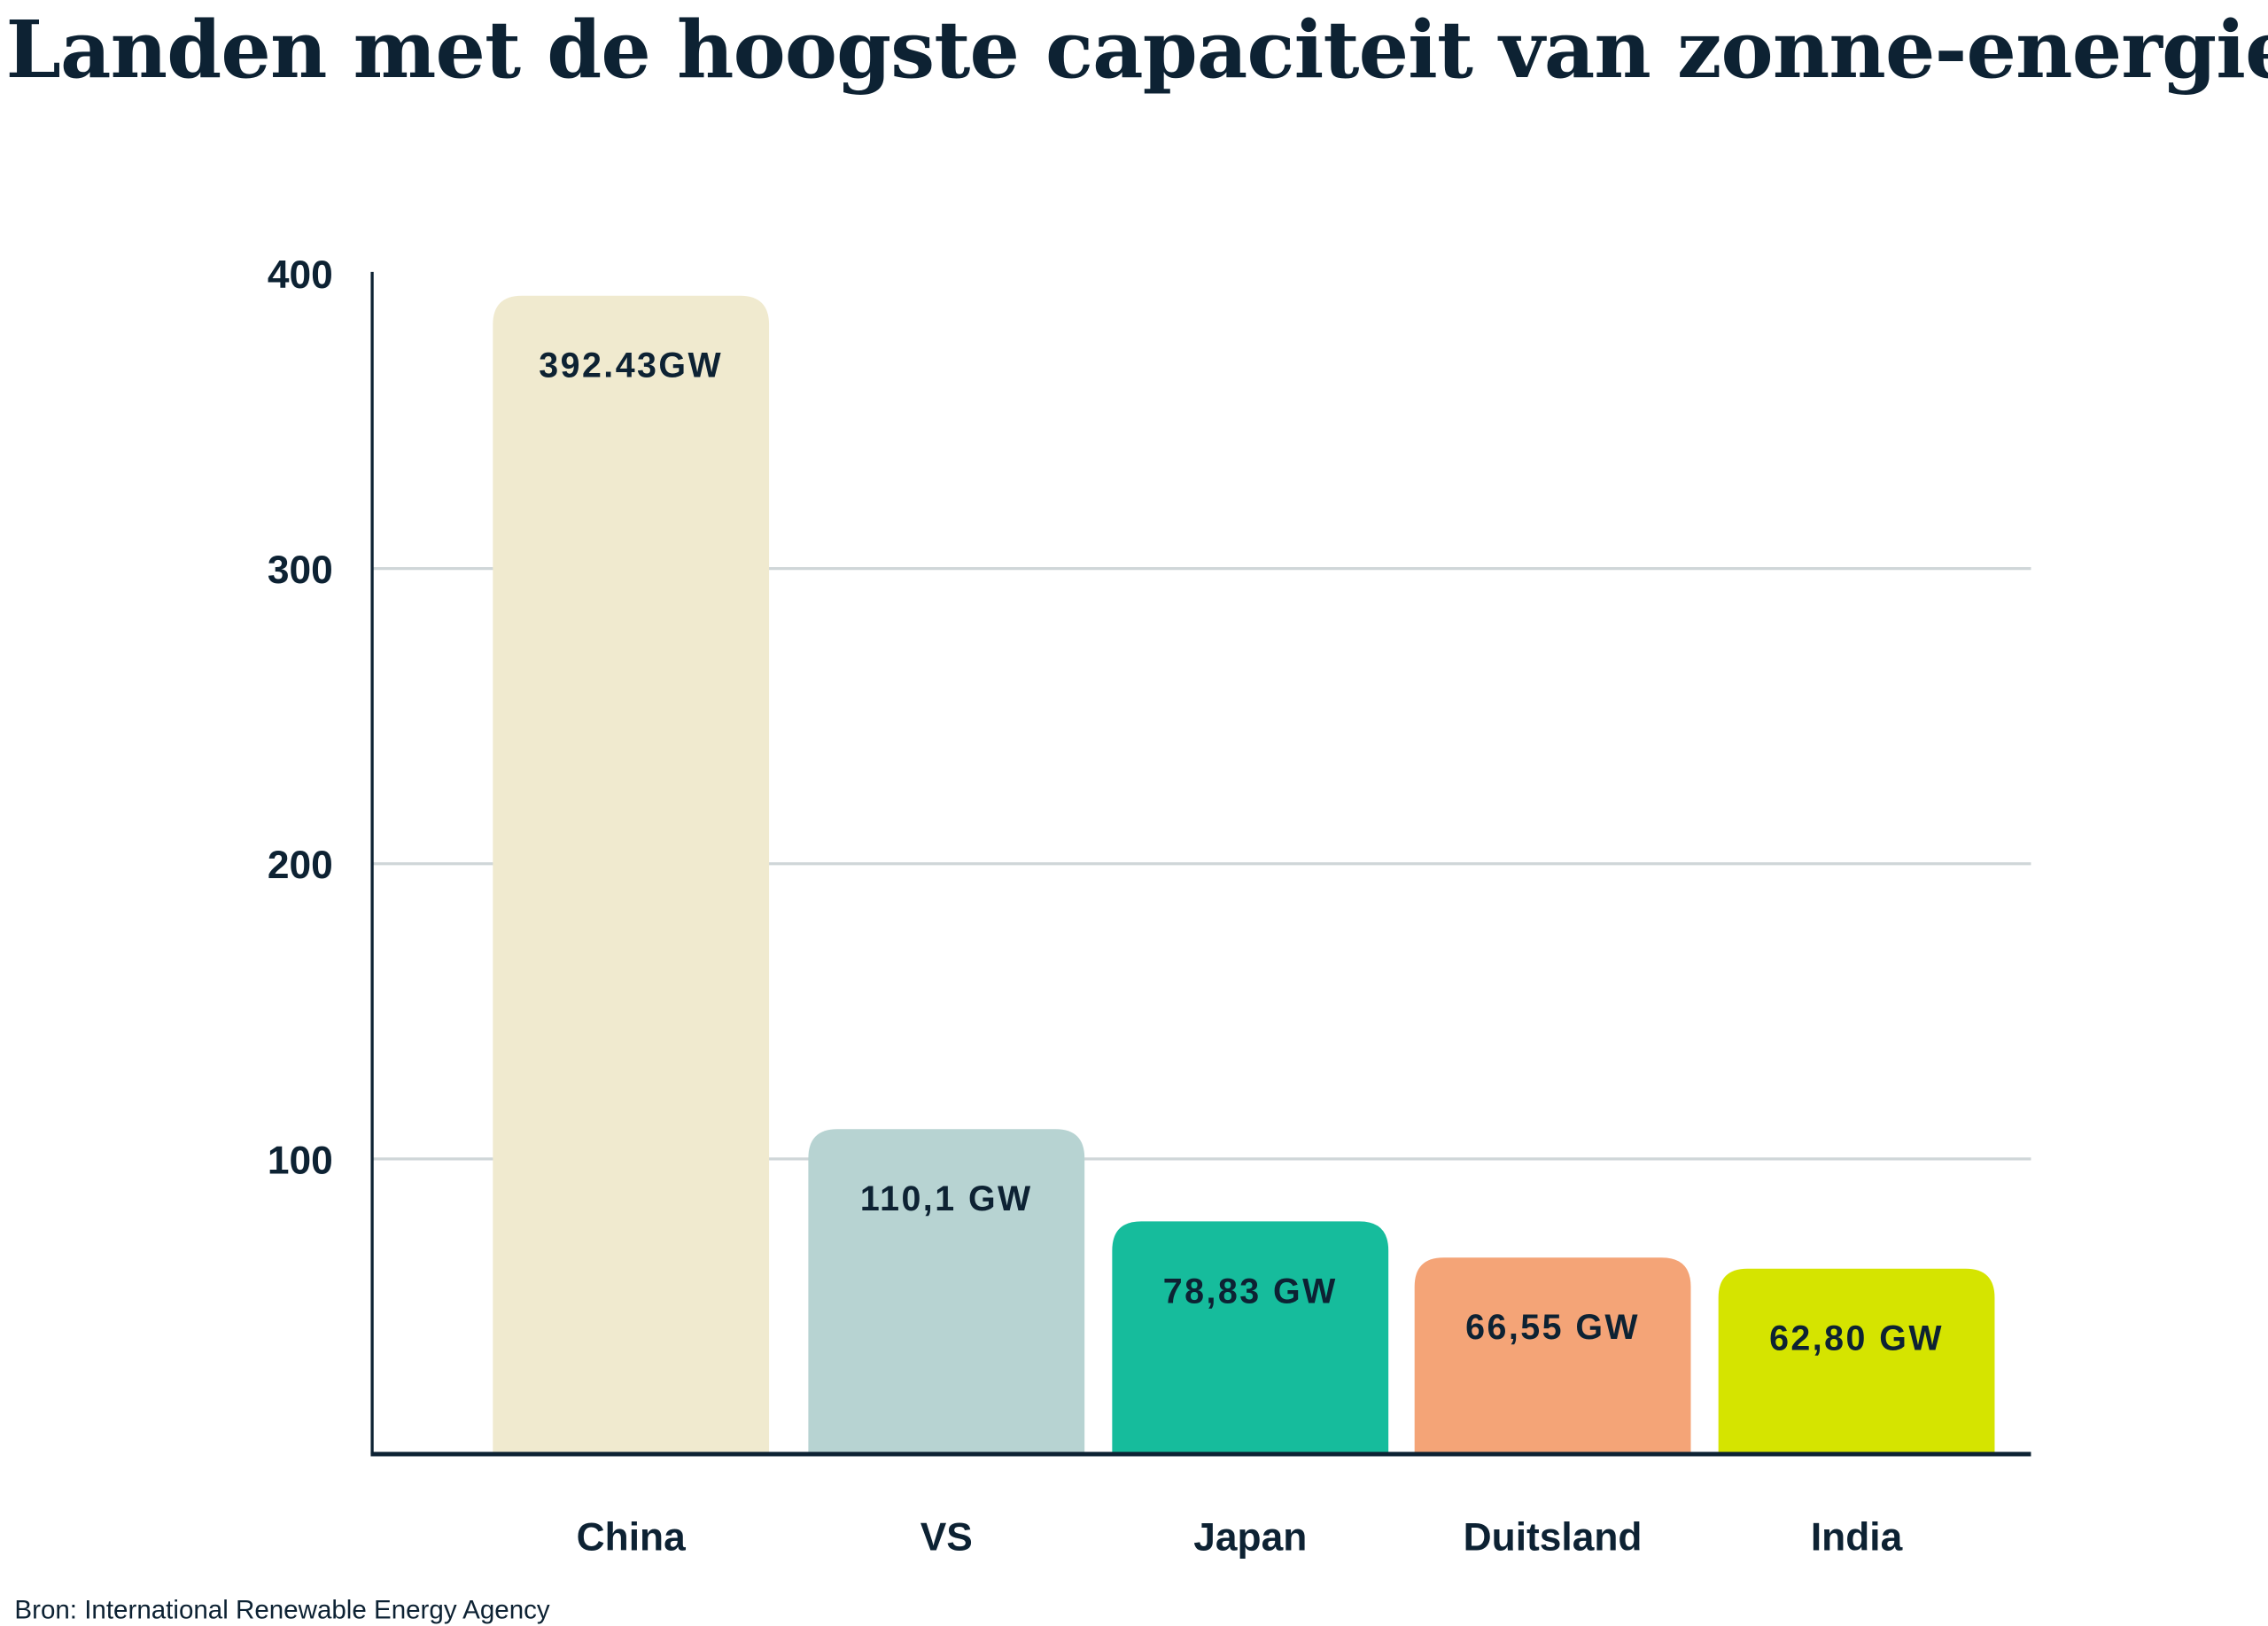  What do you see at coordinates (1552, 1327) in the screenshot?
I see `bar-value-label: 66,55 GW` at bounding box center [1552, 1327].